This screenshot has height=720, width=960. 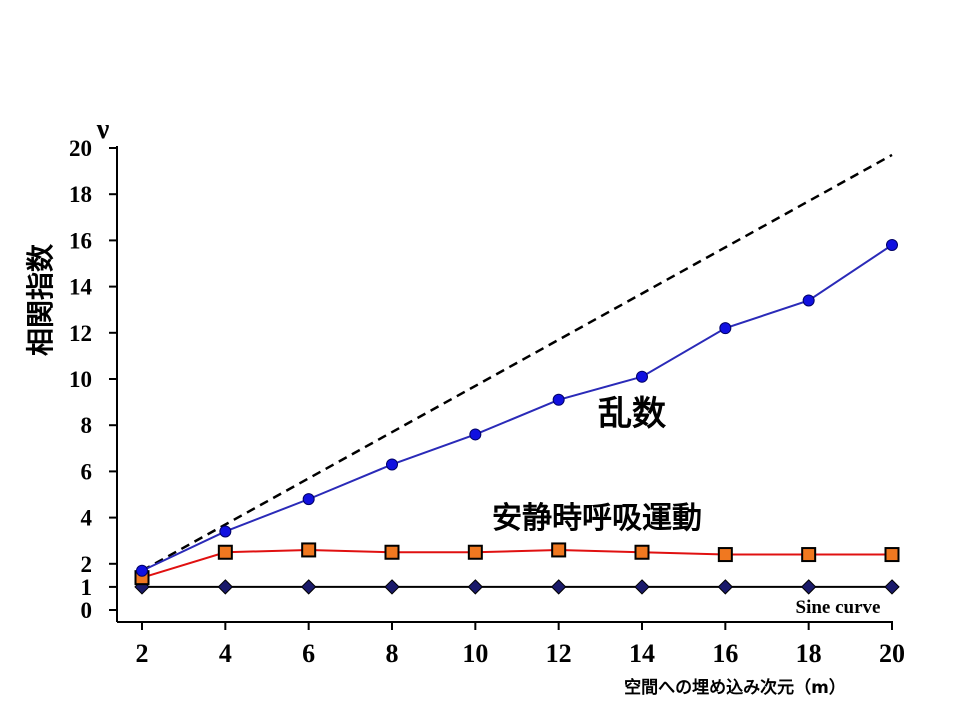 I want to click on x-axis-label: 空間への埋め込み次元（m）, so click(x=735, y=687).